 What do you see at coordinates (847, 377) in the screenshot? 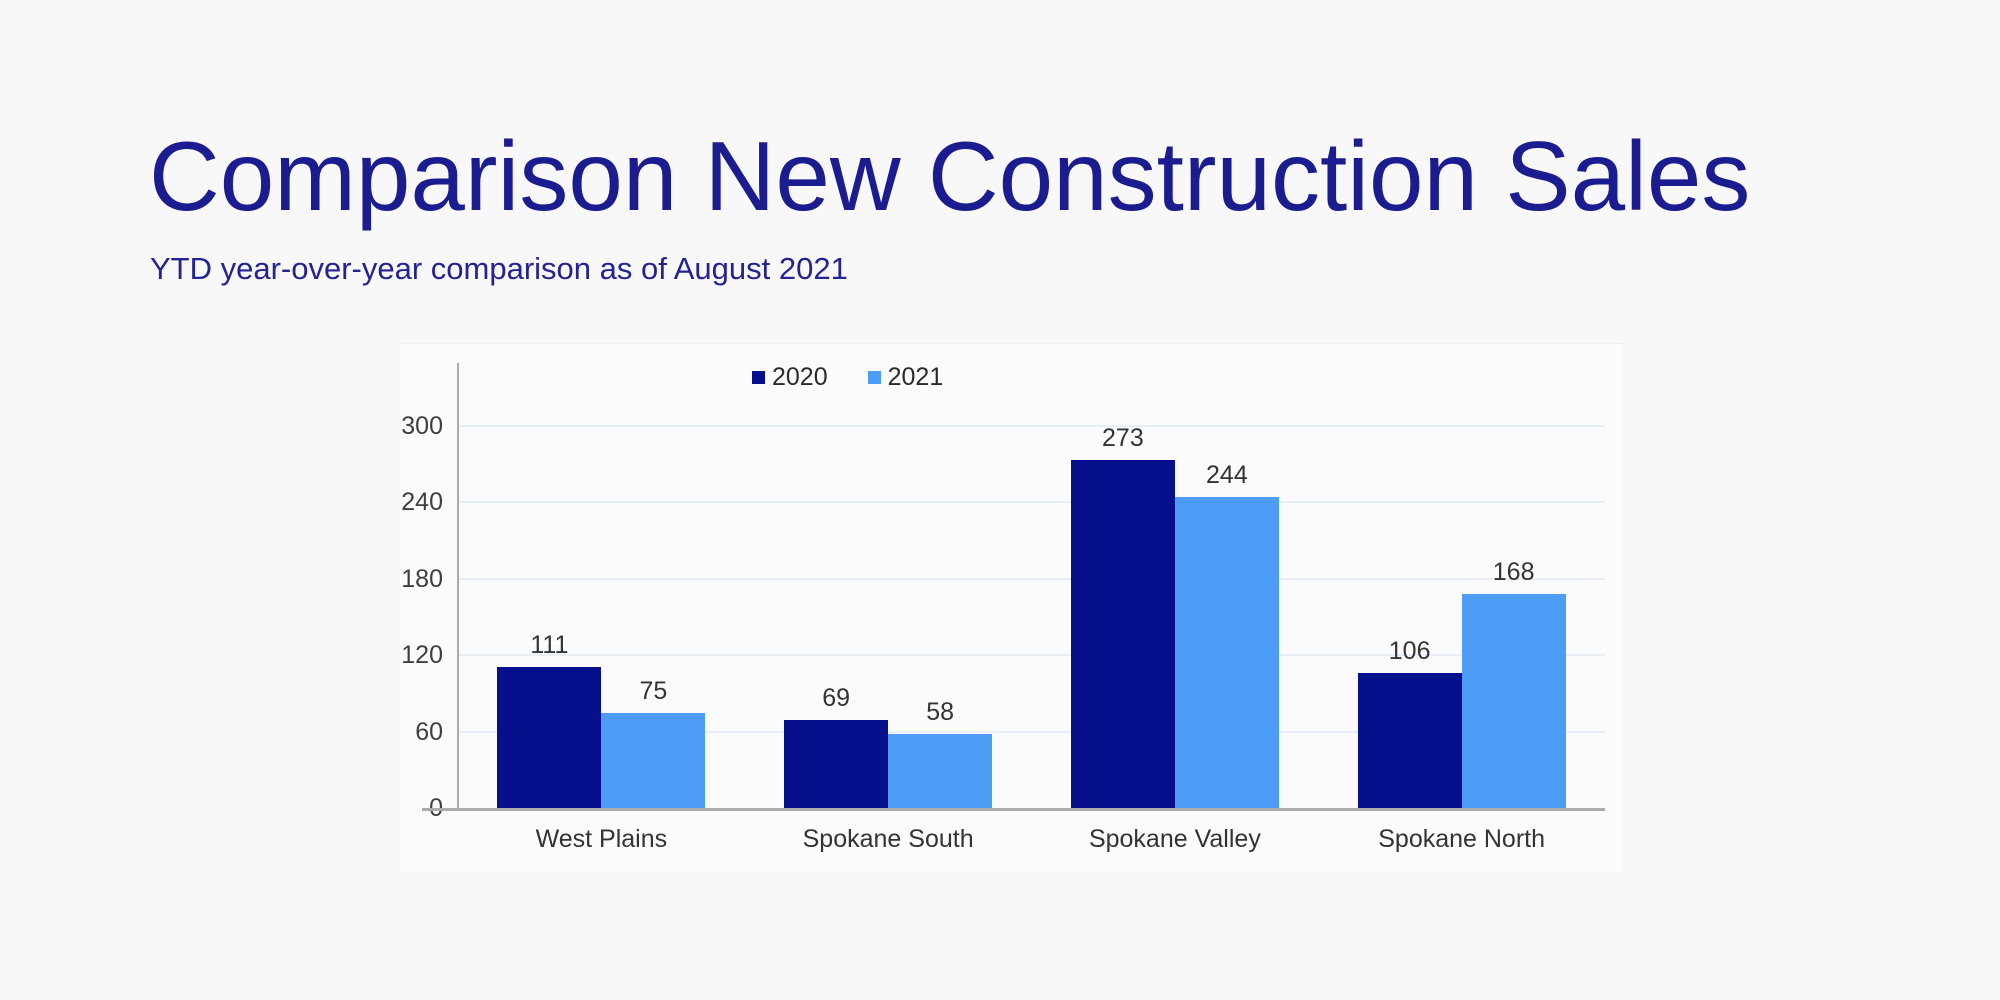
I see `chart-legend: 2020 2021` at bounding box center [847, 377].